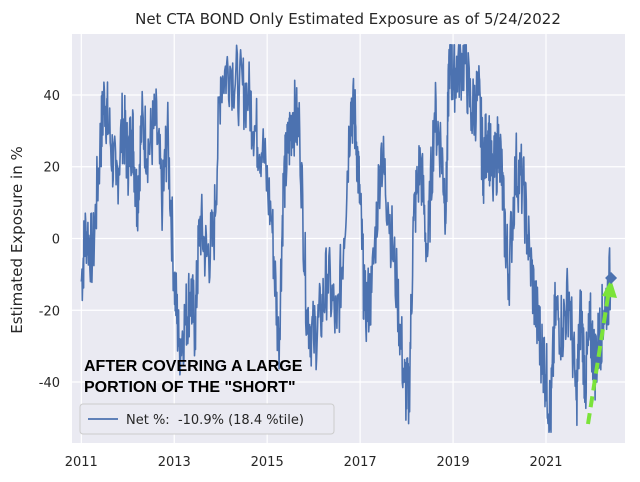 The width and height of the screenshot is (640, 482). I want to click on y-tick-label: 20, so click(51, 168).